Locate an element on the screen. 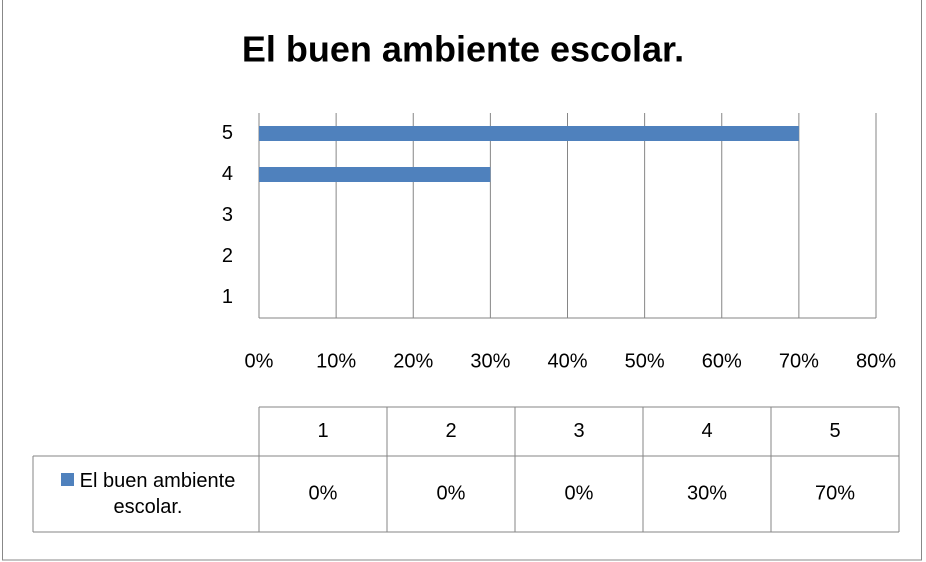 This screenshot has height=562, width=926. x-tick-label: 70% is located at coordinates (799, 361).